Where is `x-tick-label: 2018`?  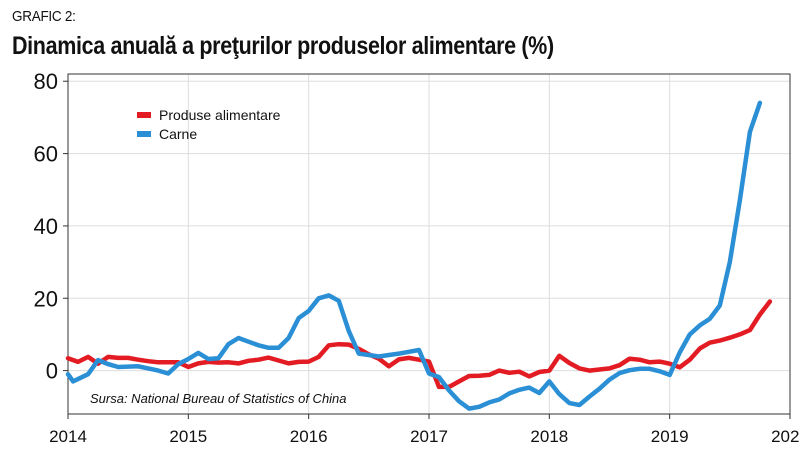
x-tick-label: 2018 is located at coordinates (549, 436).